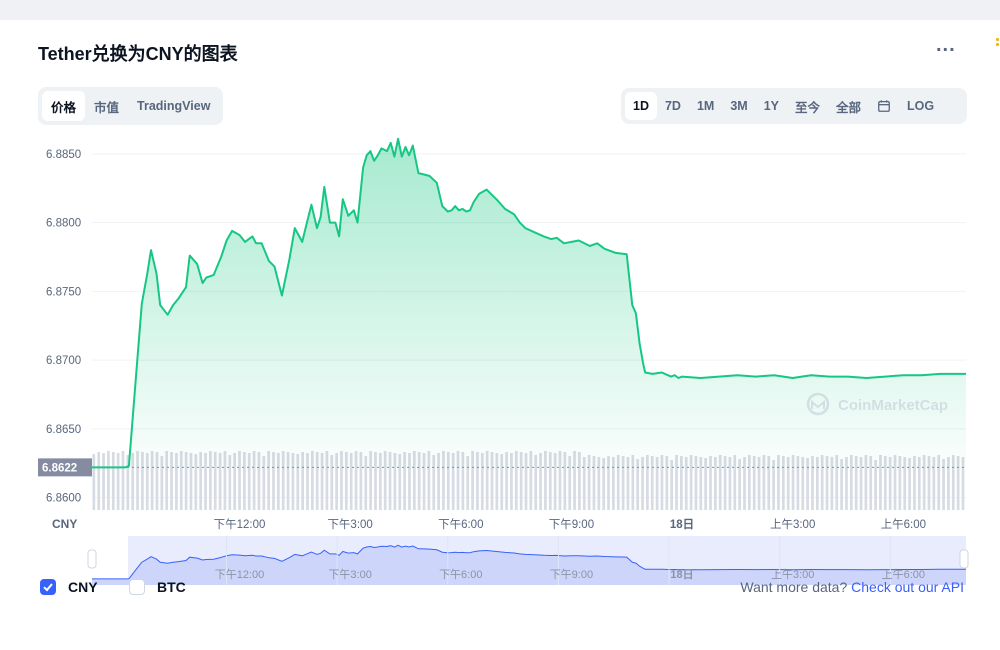 This screenshot has width=1000, height=650. What do you see at coordinates (174, 106) in the screenshot?
I see `tab-tradingview: TradingView` at bounding box center [174, 106].